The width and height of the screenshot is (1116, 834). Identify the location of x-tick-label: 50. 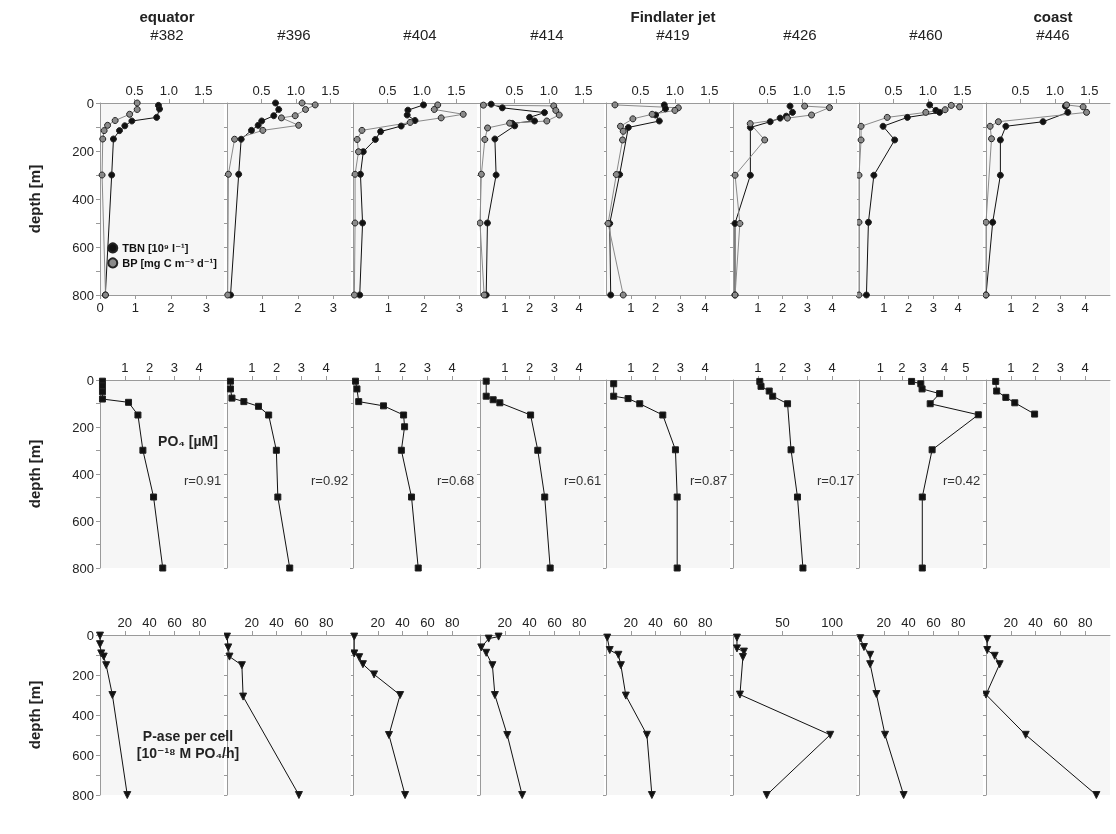
(782, 622).